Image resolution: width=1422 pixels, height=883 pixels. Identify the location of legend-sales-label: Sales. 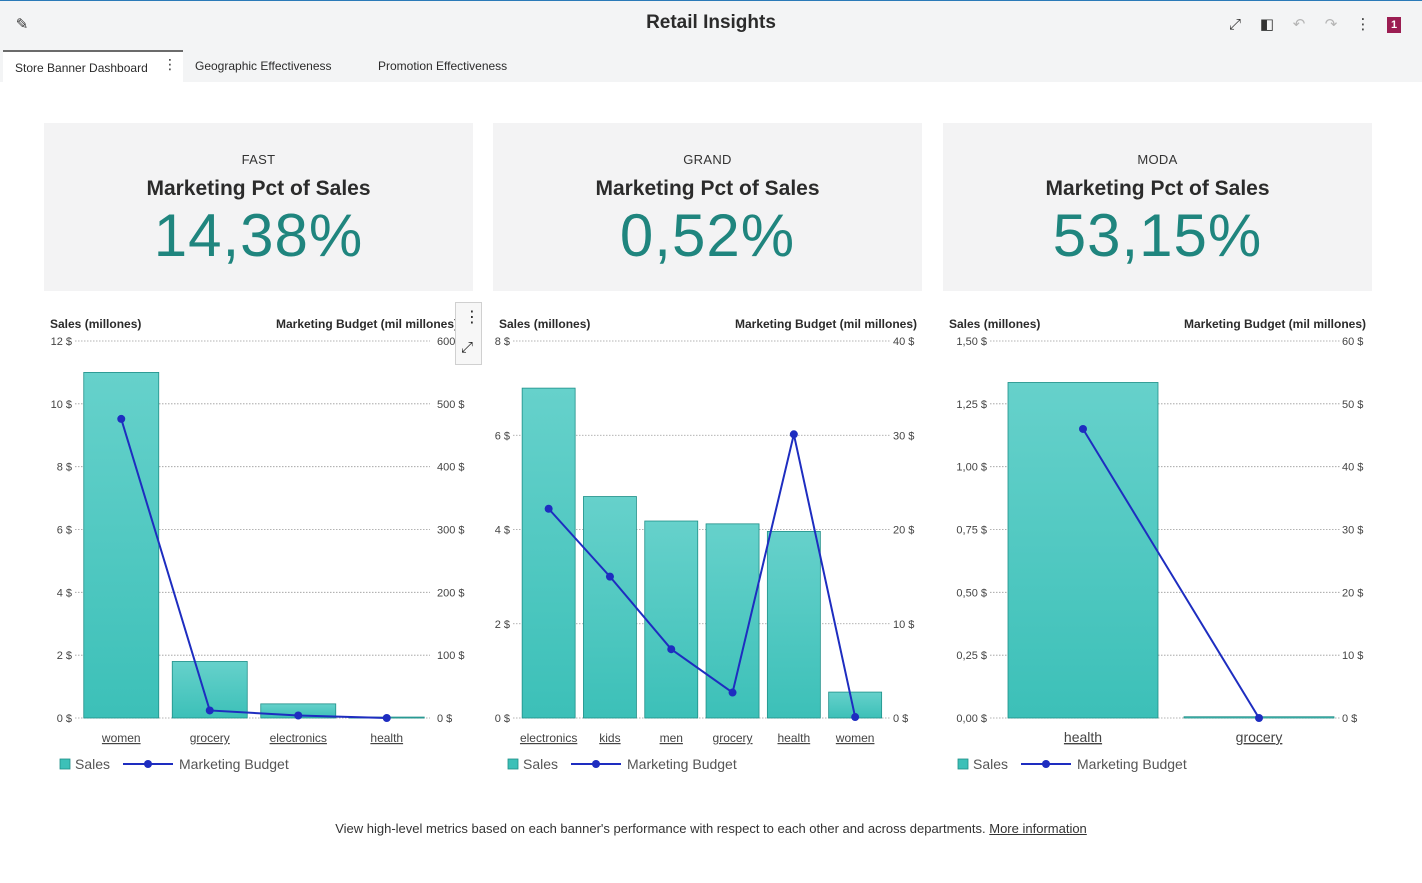
(92, 764).